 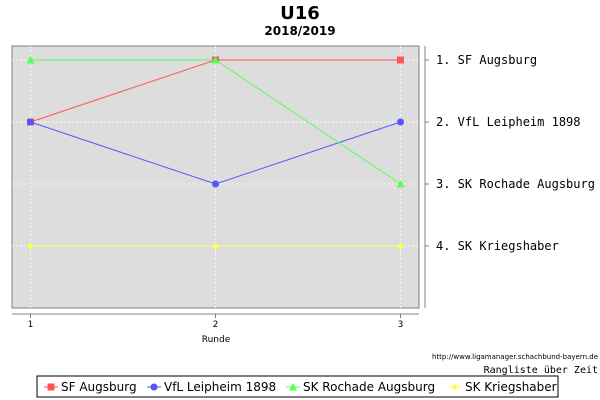 What do you see at coordinates (220, 387) in the screenshot?
I see `legend-label: VfL Leipheim 1898` at bounding box center [220, 387].